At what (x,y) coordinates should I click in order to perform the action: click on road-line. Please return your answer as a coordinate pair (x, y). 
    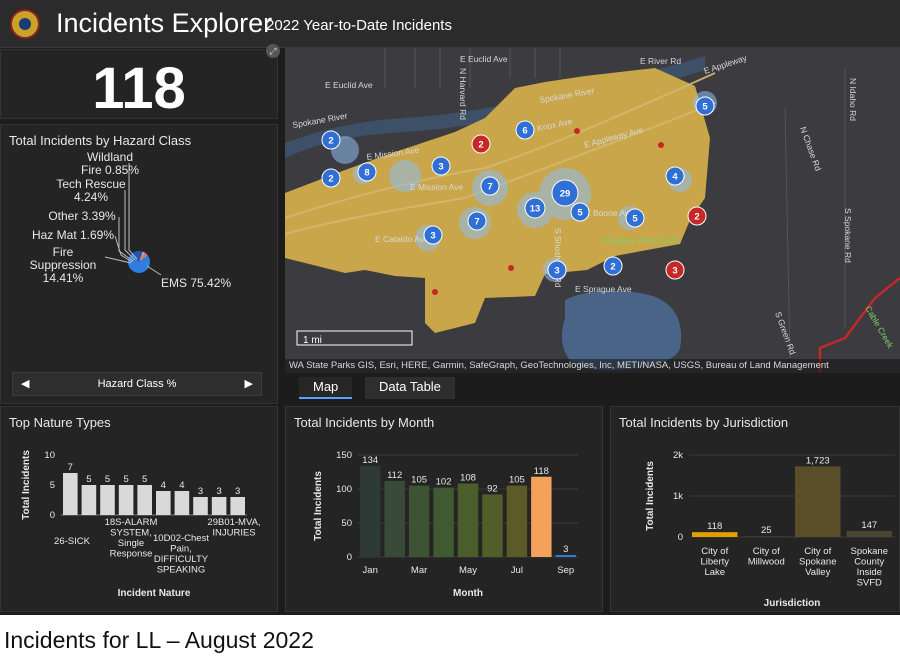
    Looking at the image, I should click on (787, 233).